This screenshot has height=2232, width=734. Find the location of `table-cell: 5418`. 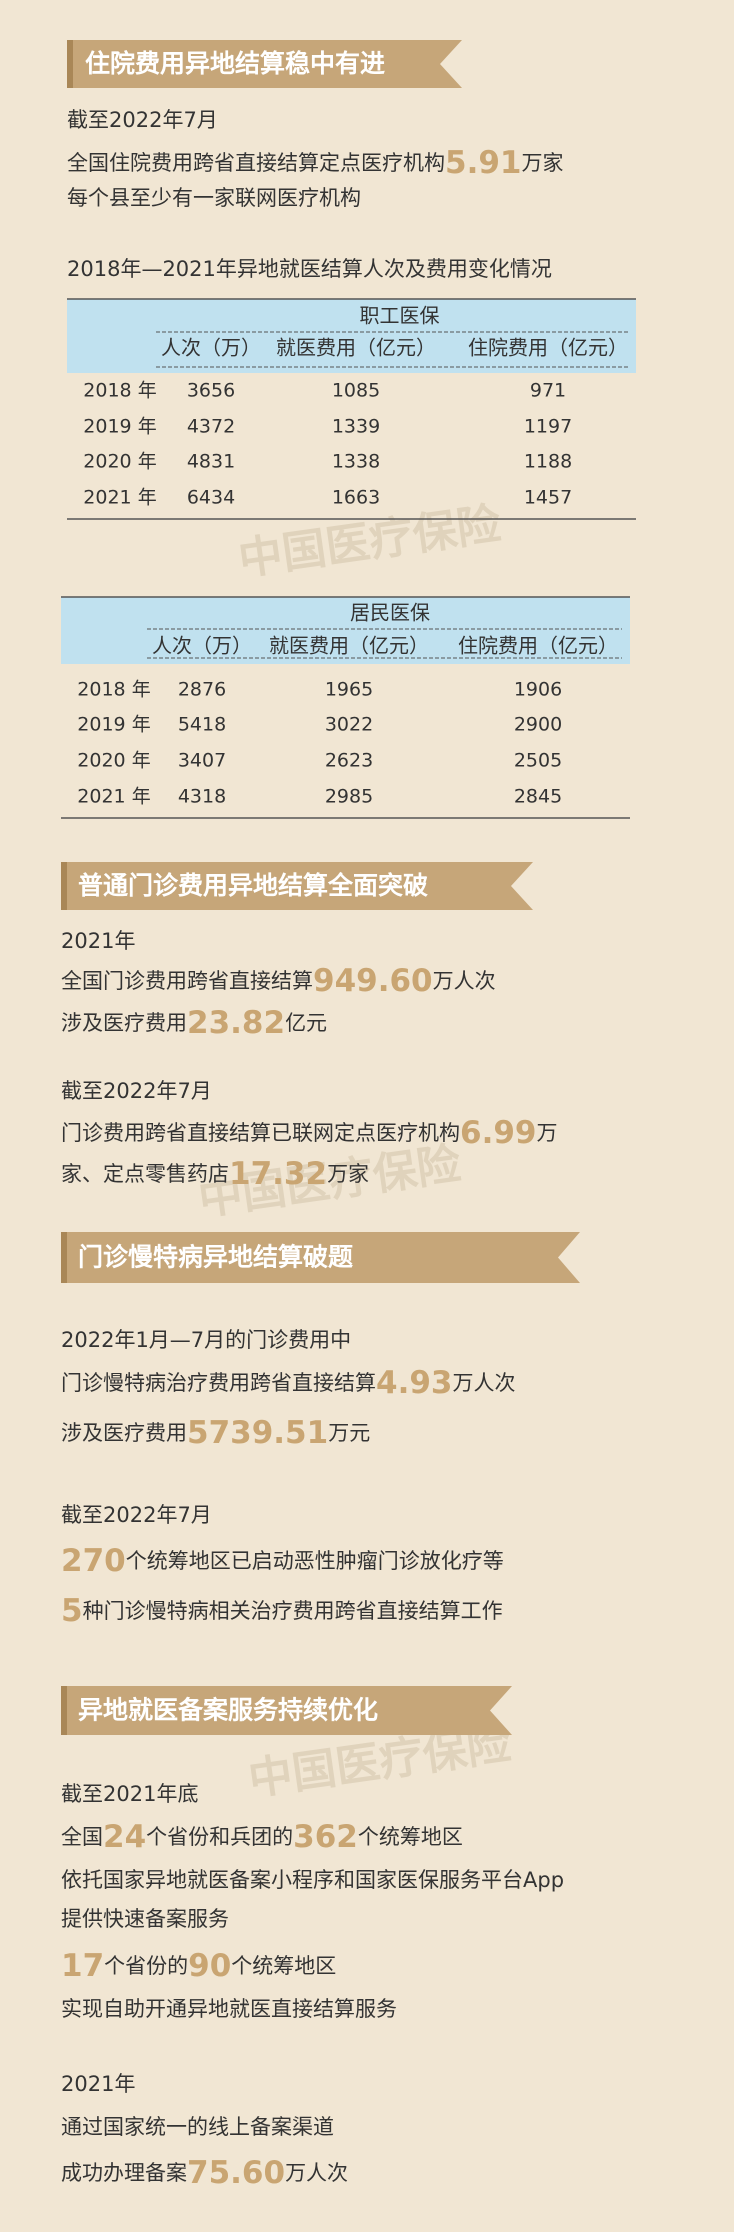

table-cell: 5418 is located at coordinates (202, 725).